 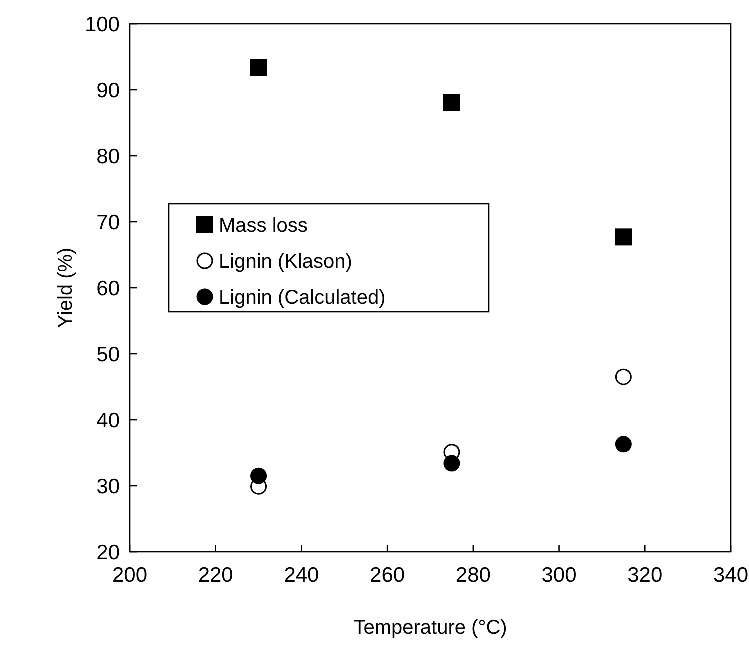 What do you see at coordinates (108, 156) in the screenshot?
I see `y-tick-label: 80` at bounding box center [108, 156].